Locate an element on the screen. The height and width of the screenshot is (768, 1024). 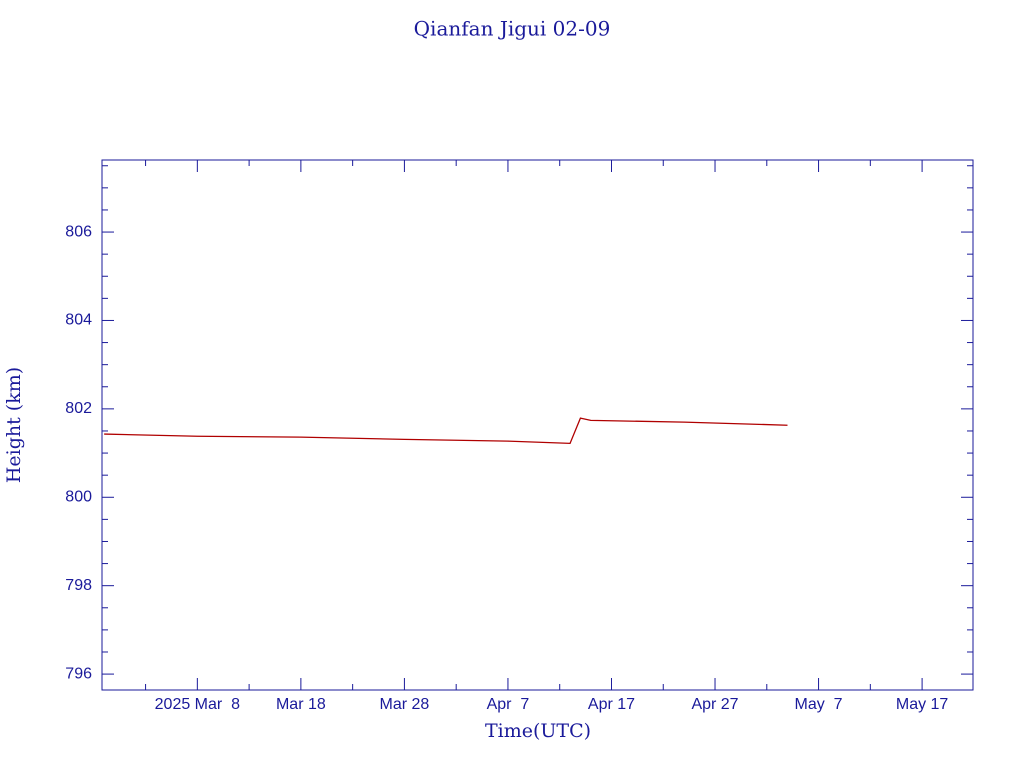
y-tick-label: 800 is located at coordinates (78, 496).